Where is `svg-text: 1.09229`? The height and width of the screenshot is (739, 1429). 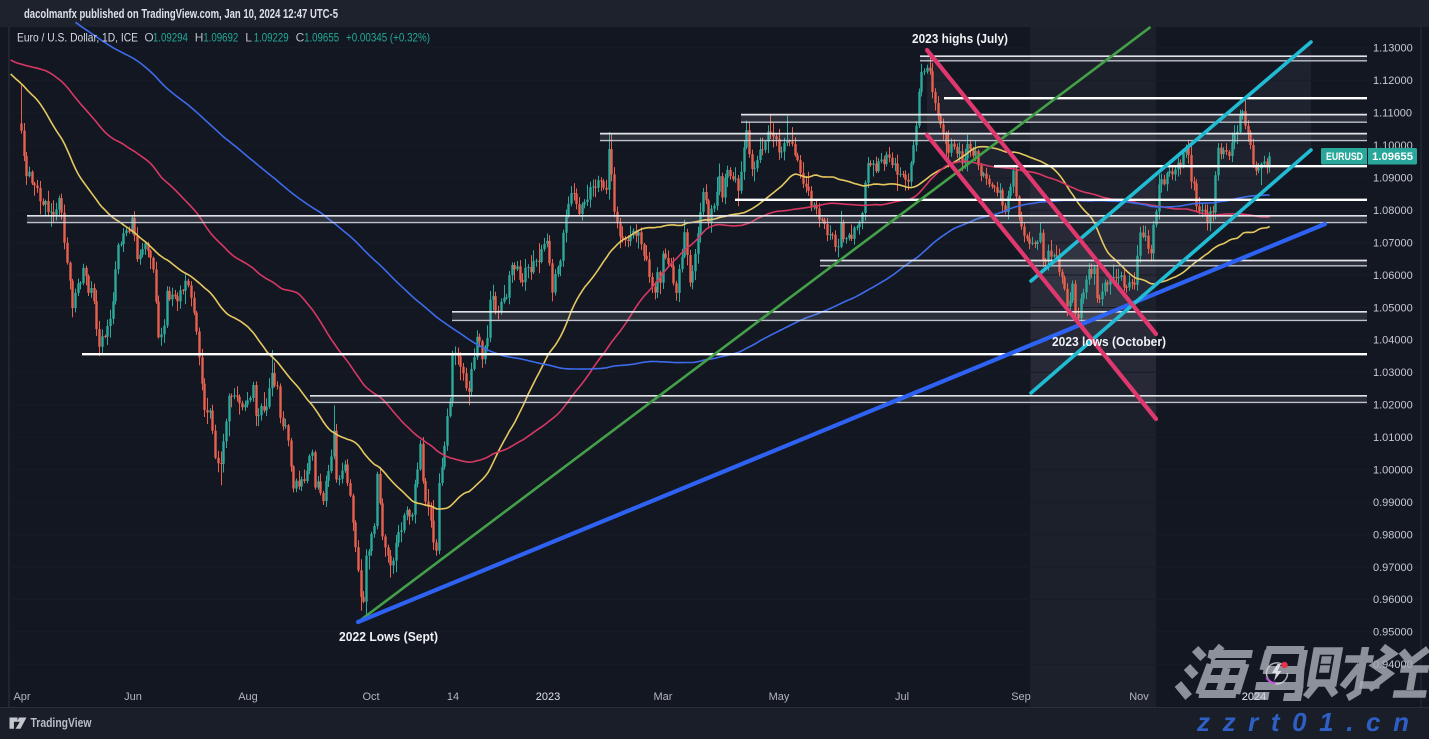 svg-text: 1.09229 is located at coordinates (271, 38).